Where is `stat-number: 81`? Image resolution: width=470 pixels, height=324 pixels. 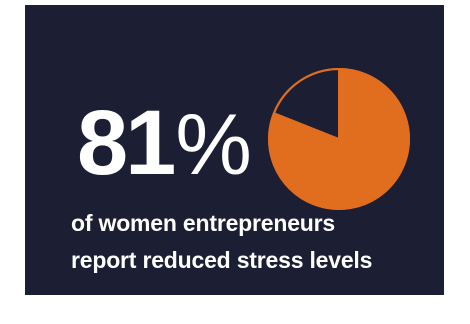 stat-number: 81 is located at coordinates (126, 143).